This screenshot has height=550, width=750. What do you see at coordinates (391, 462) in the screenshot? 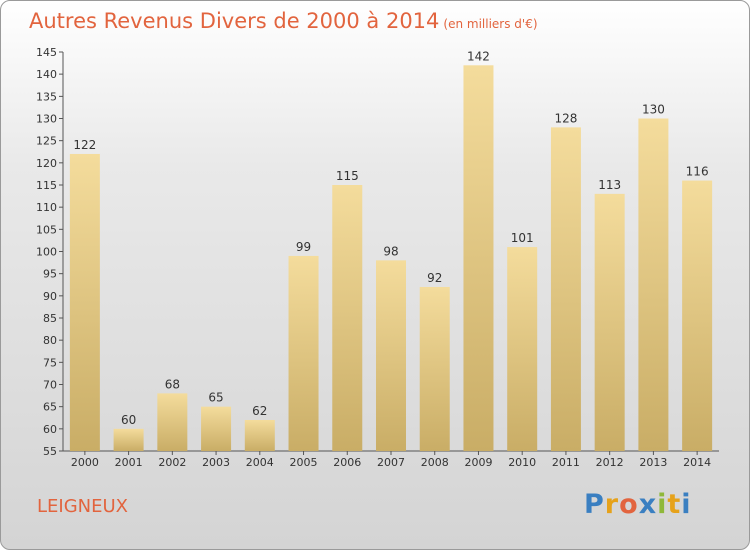
I see `x-tick-label: 2007` at bounding box center [391, 462].